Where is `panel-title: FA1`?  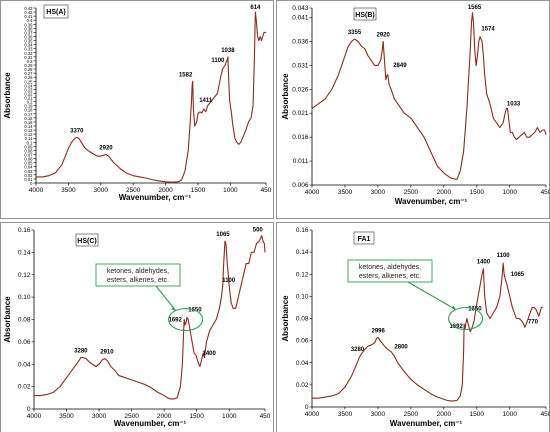 panel-title: FA1 is located at coordinates (364, 239).